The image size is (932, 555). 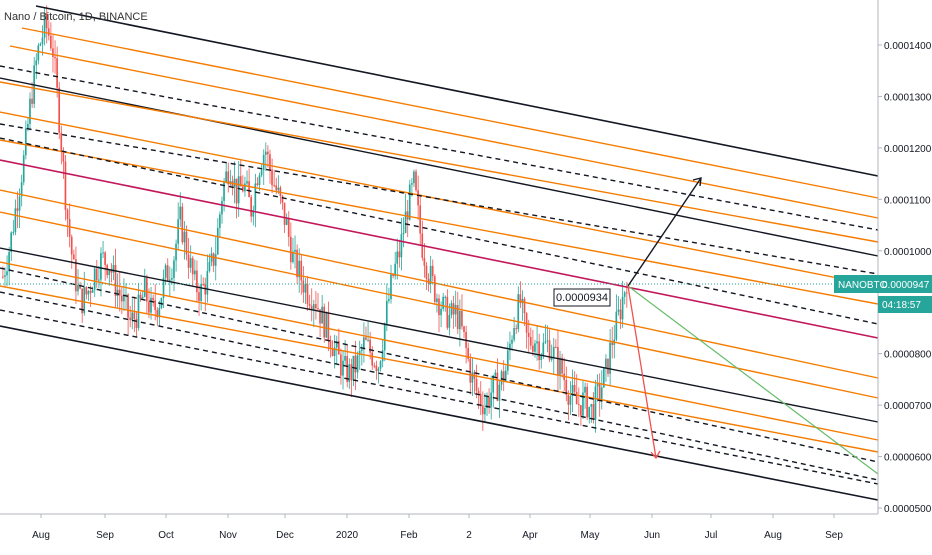 What do you see at coordinates (56, 17) in the screenshot?
I see `title-quote: Bitcoin` at bounding box center [56, 17].